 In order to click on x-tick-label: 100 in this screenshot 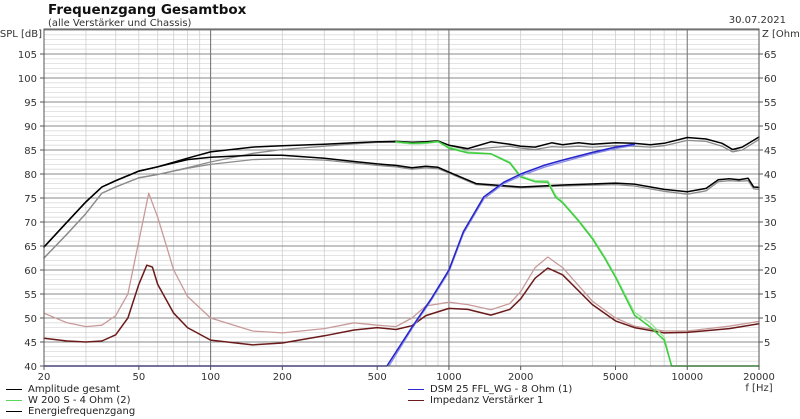, I will do `click(210, 377)`.